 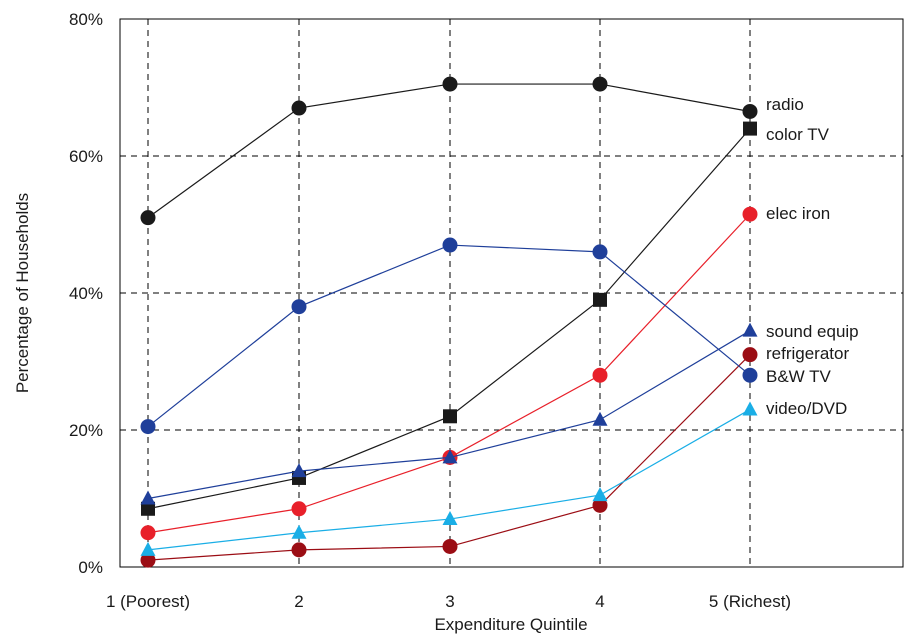 I want to click on series-label-b-w-tv: B&W TV, so click(x=799, y=376).